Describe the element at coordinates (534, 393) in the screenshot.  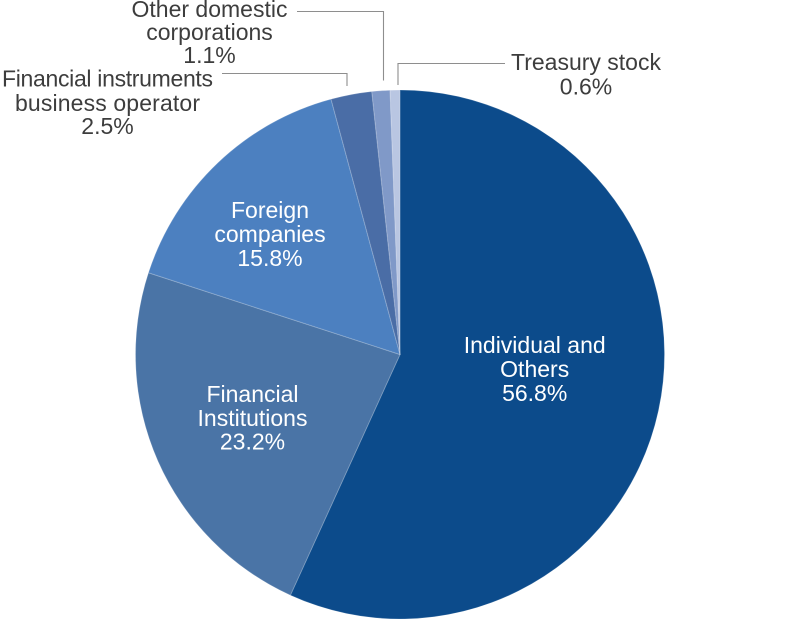
I see `svg-text: 56.8%` at that location.